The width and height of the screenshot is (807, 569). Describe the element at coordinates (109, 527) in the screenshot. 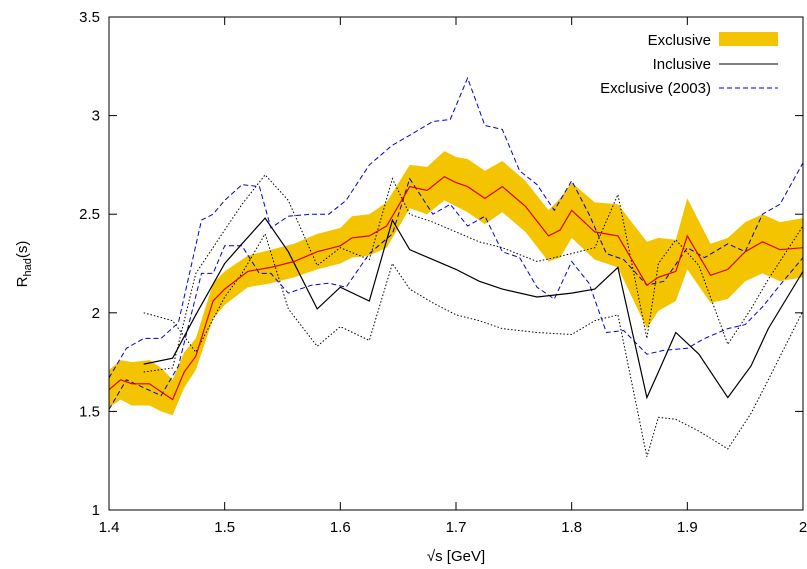

I see `x-tick-label: 1.4` at that location.